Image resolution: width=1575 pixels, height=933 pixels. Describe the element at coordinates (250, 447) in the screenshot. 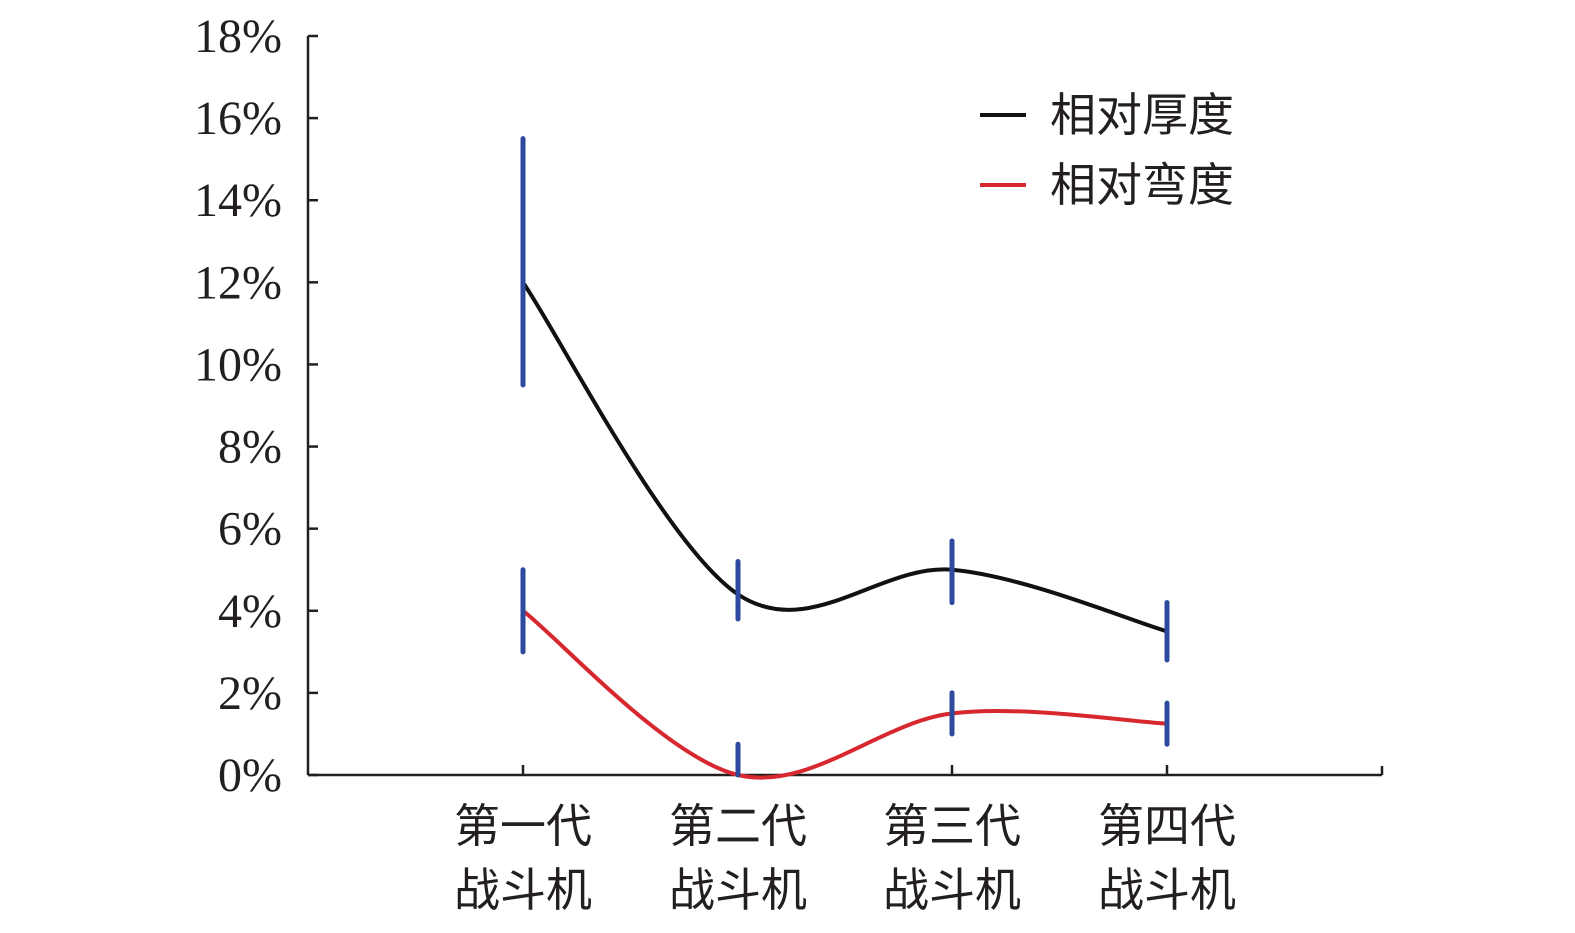

I see `y-tick-label: 8%` at that location.